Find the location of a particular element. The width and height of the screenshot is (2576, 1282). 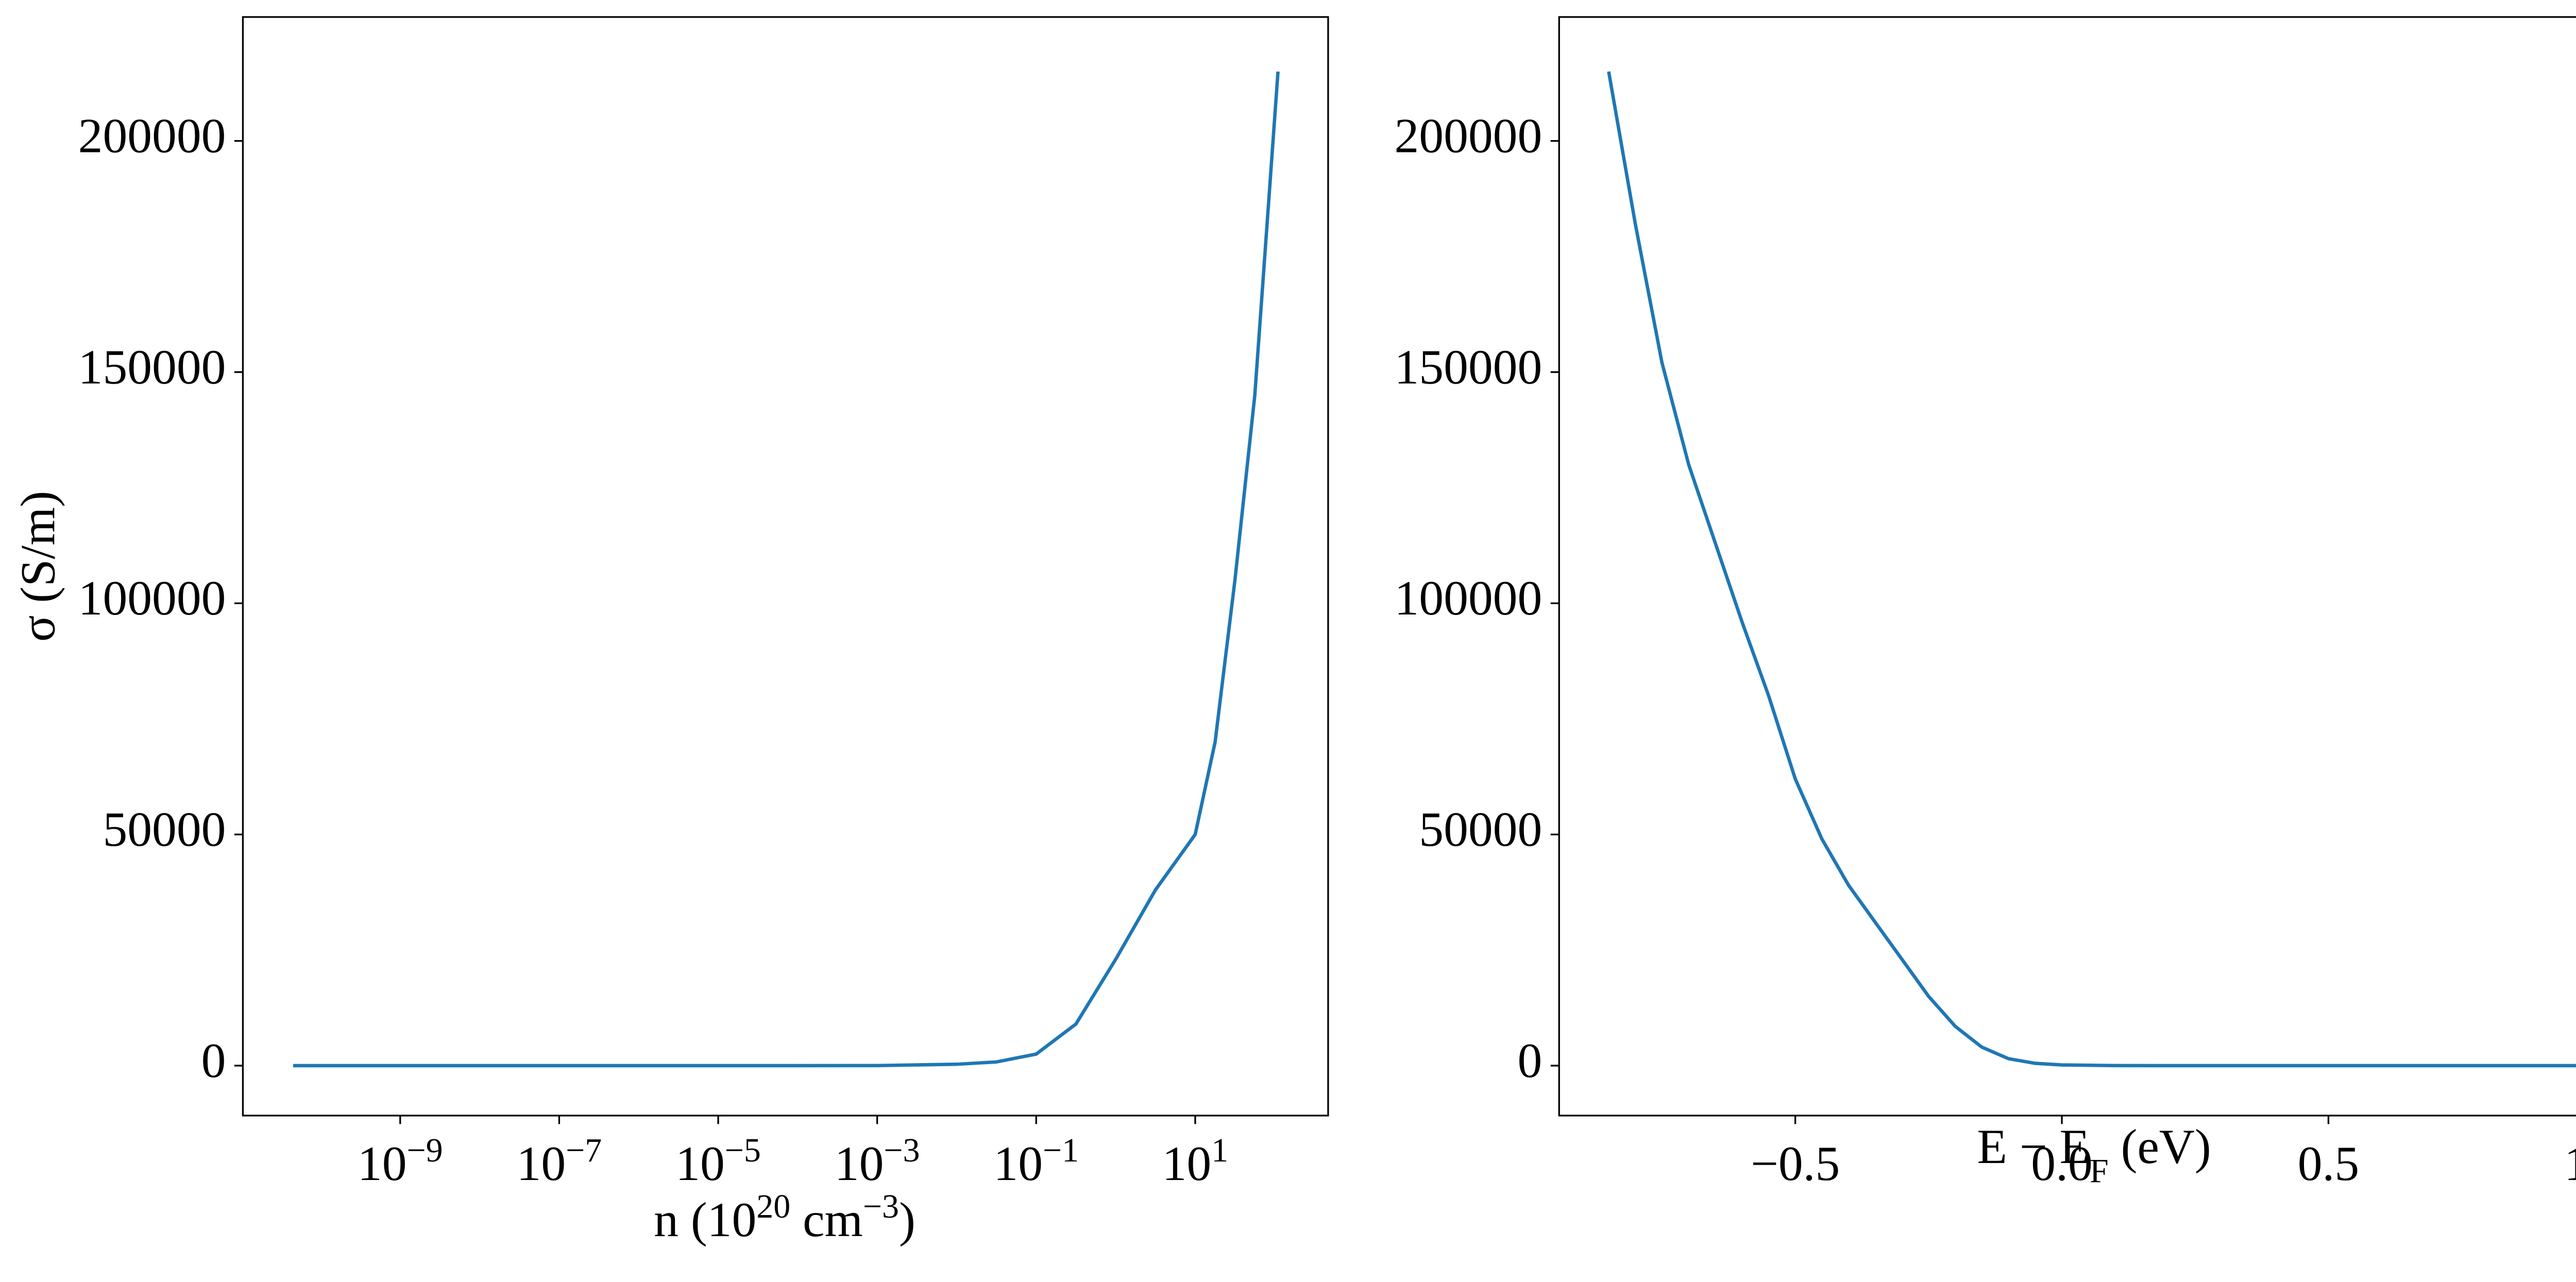

x-tick-label: 10⁻⁷ is located at coordinates (559, 1162).